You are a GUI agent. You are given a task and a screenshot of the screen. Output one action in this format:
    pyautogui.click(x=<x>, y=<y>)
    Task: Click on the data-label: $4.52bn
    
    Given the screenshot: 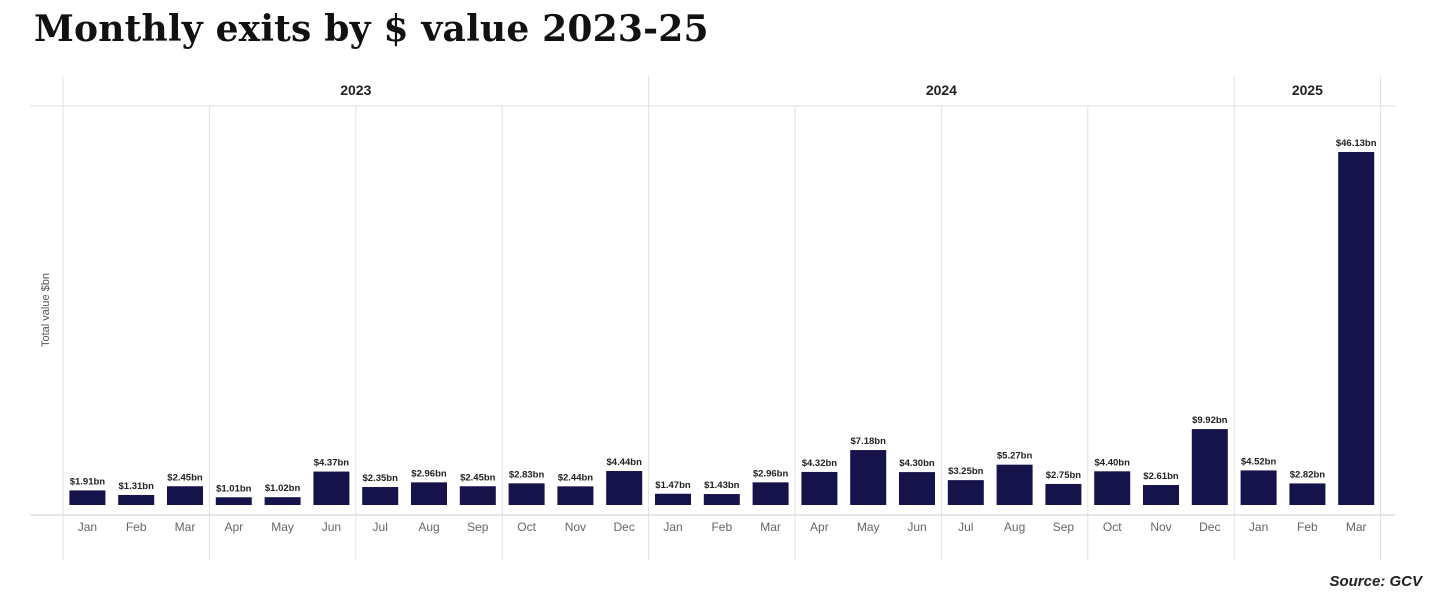 What is the action you would take?
    pyautogui.click(x=1259, y=461)
    